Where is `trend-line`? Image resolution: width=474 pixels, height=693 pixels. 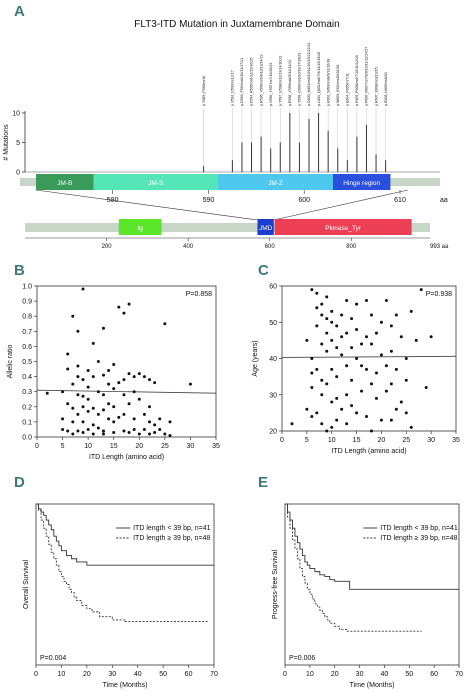 trend-line is located at coordinates (369, 356).